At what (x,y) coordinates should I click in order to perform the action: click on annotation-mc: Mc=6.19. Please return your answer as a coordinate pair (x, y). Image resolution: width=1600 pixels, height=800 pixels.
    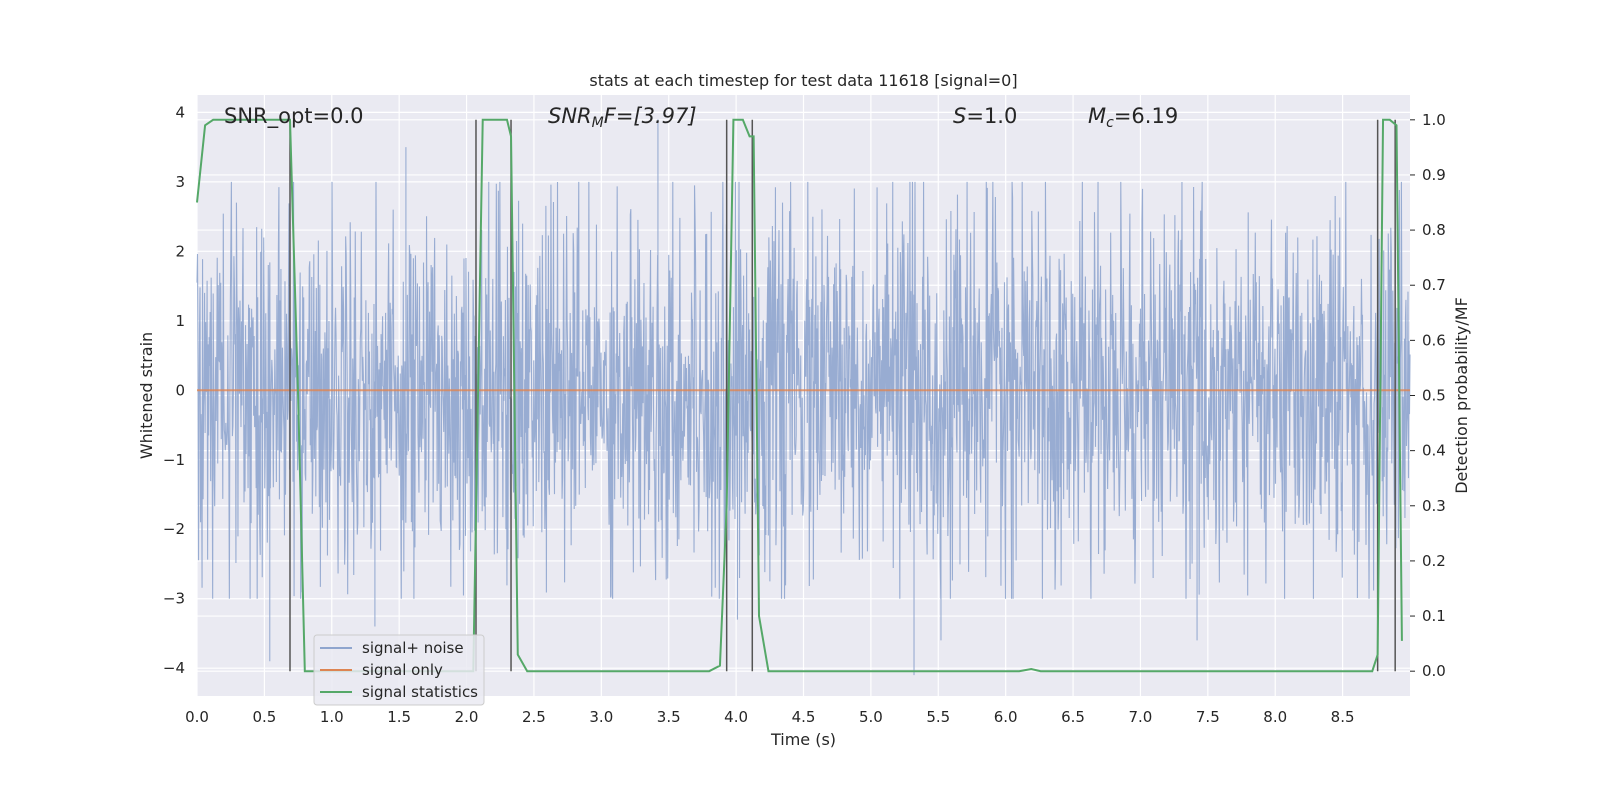
    Looking at the image, I should click on (1133, 117).